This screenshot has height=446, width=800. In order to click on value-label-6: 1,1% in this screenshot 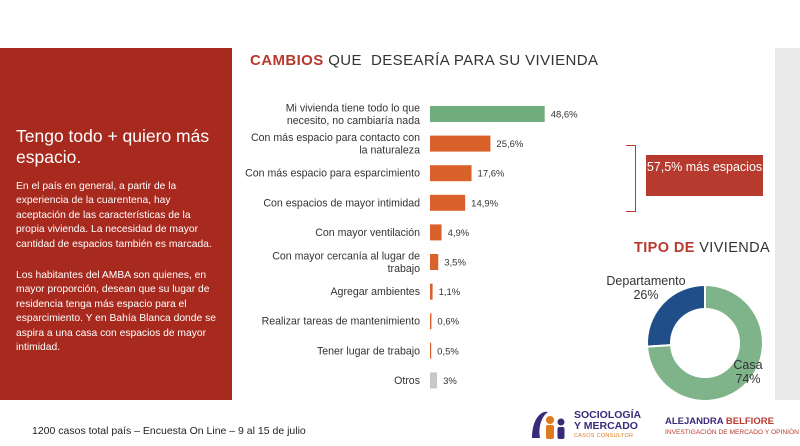, I will do `click(450, 292)`.